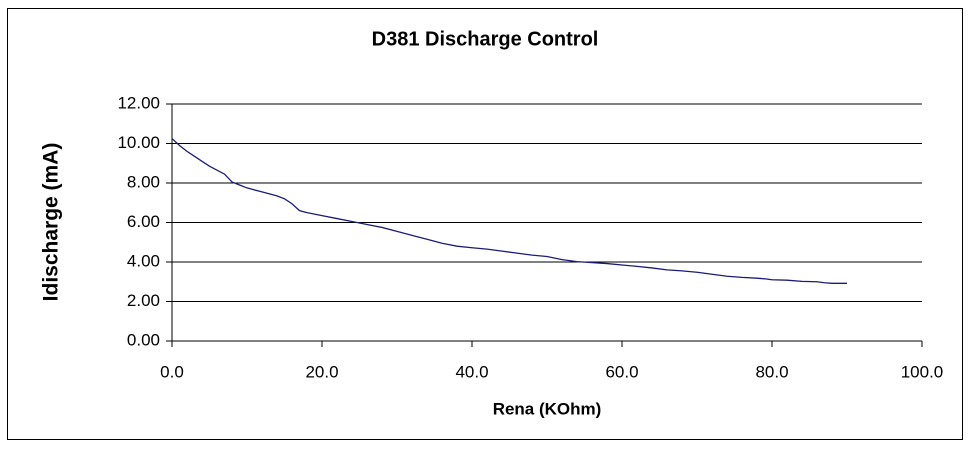 The width and height of the screenshot is (971, 453). What do you see at coordinates (51, 222) in the screenshot?
I see `y-axis-label: Idischarge (mA)` at bounding box center [51, 222].